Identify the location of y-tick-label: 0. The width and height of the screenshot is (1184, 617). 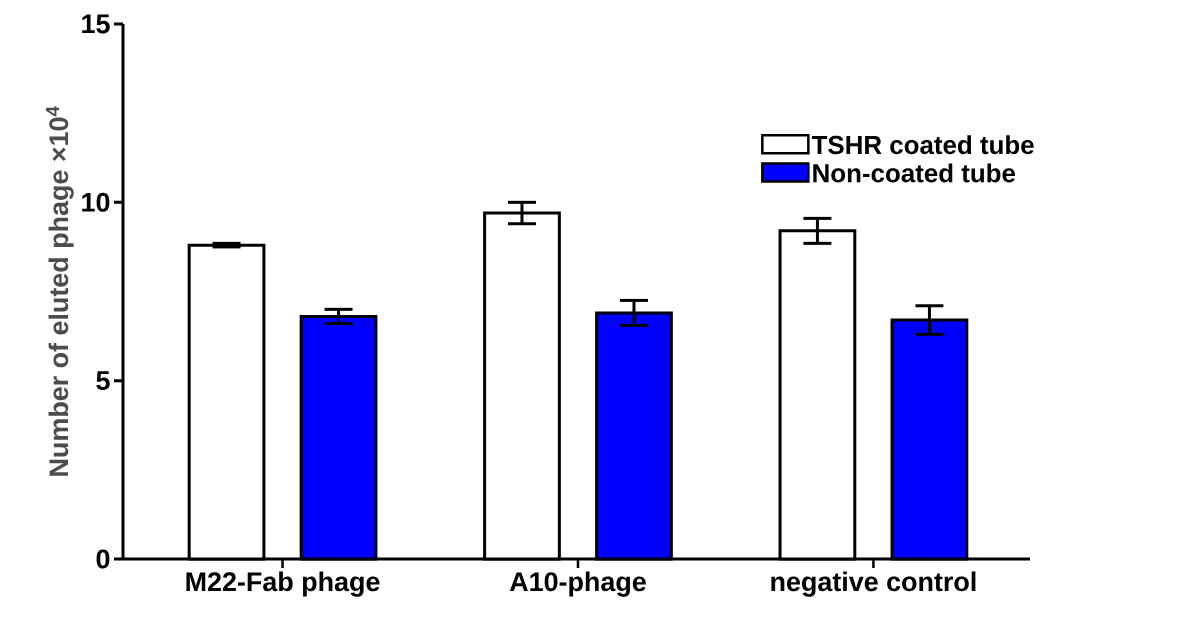
(103, 559).